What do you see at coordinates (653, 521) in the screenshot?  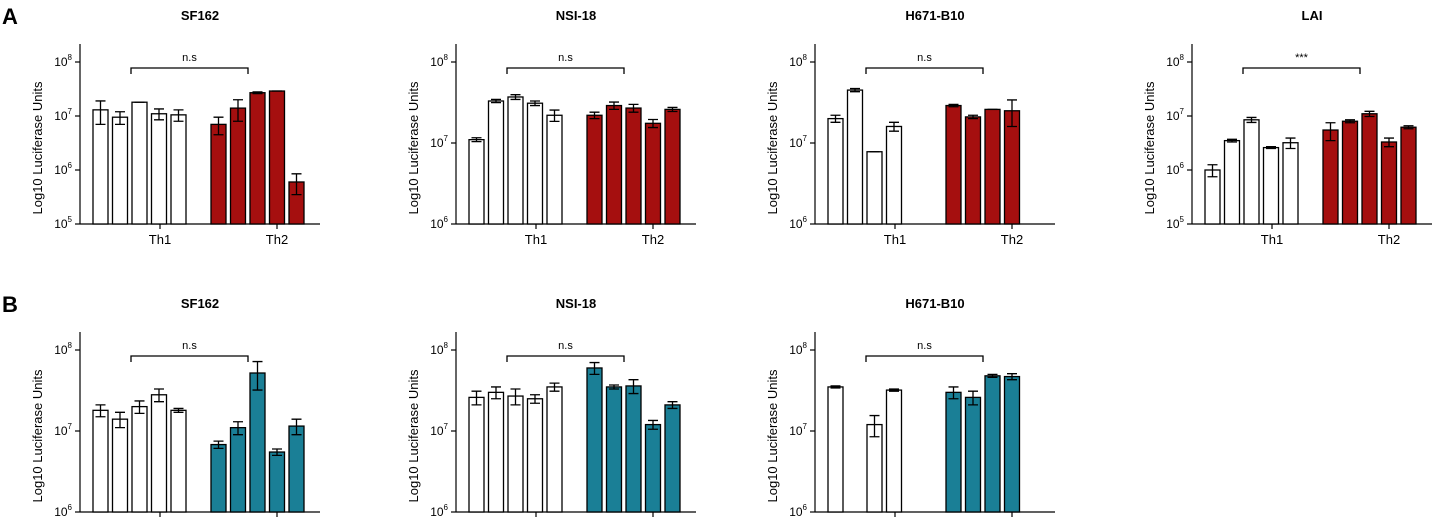 I see `x-group-label: CD4` at bounding box center [653, 521].